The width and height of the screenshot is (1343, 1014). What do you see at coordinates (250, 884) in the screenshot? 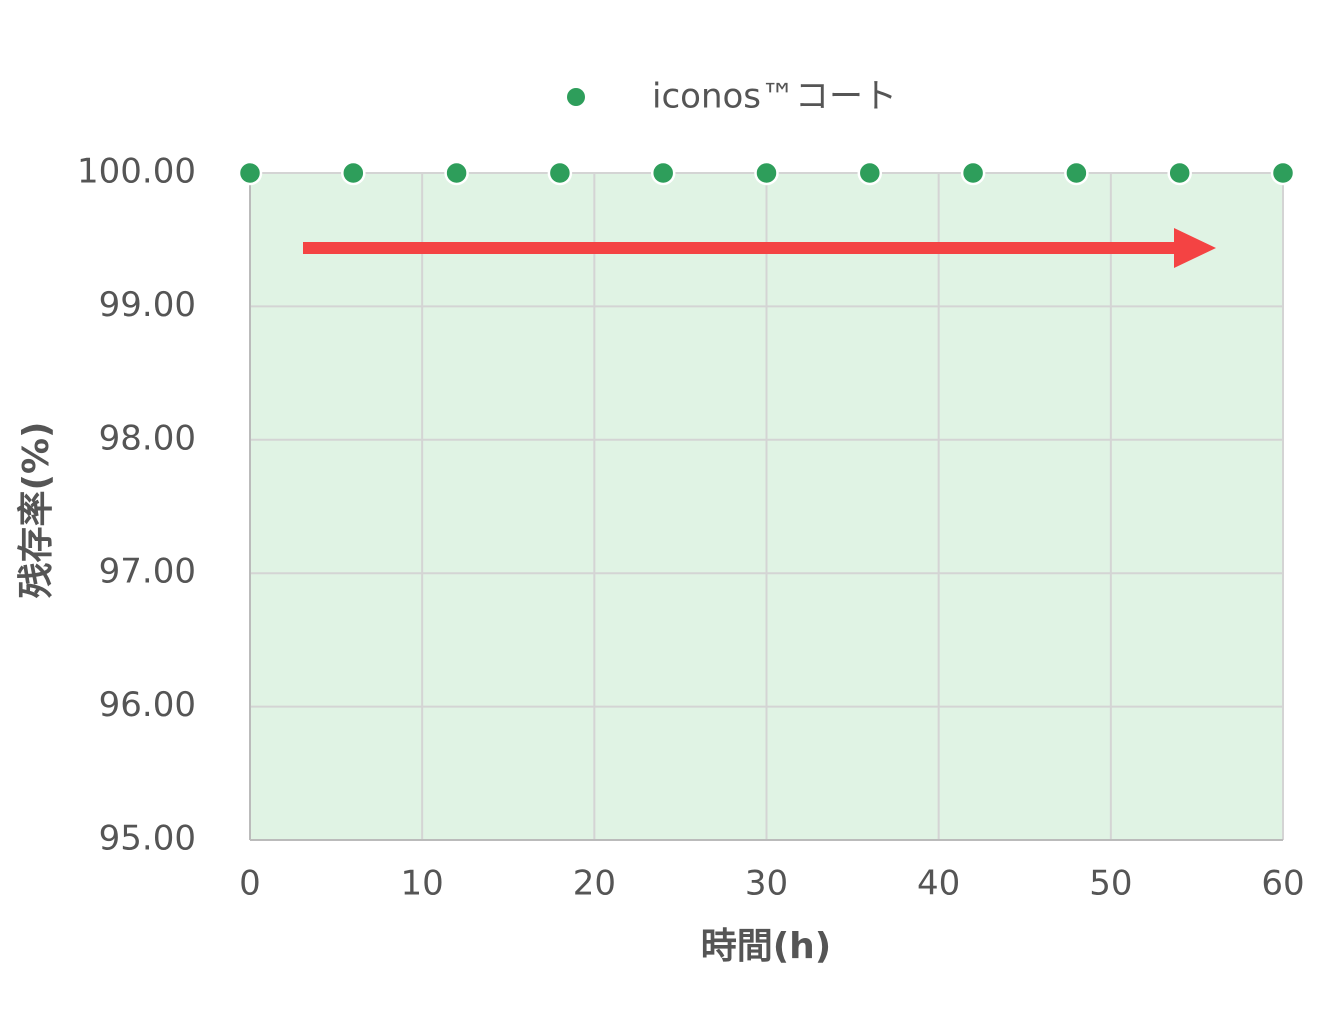
I see `x-tick-label: 0` at bounding box center [250, 884].